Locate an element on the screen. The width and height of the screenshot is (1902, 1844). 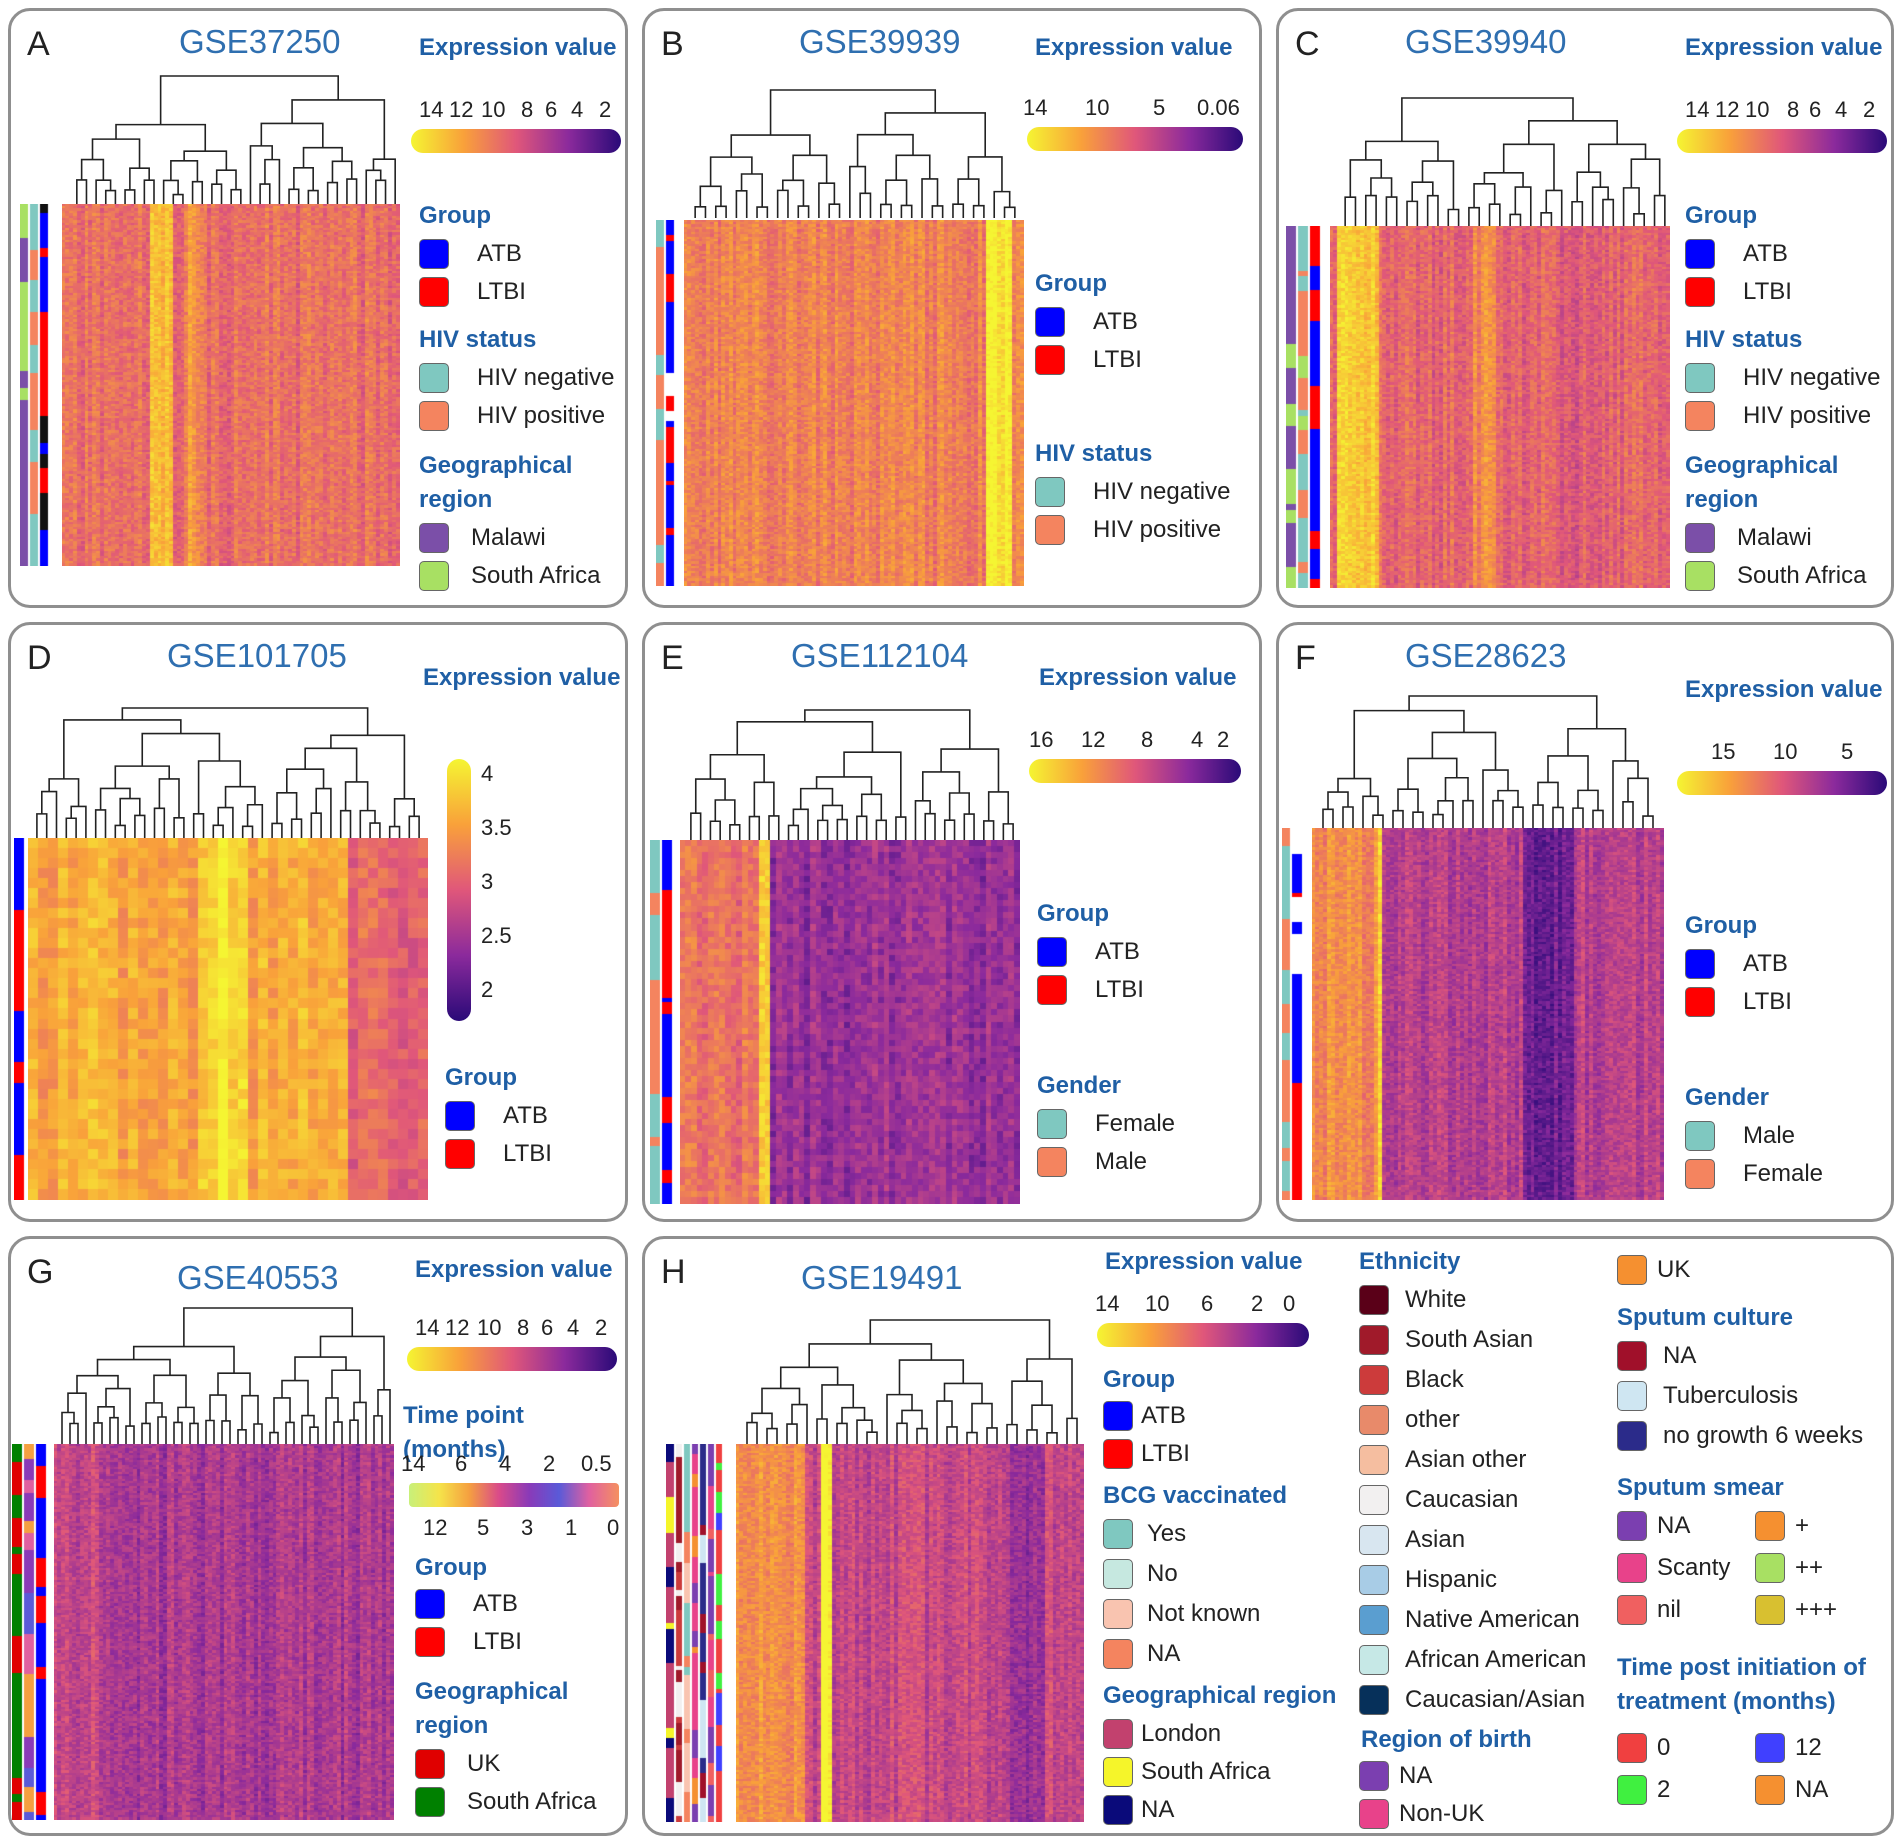
legend-label: ATB is located at coordinates (1117, 951).